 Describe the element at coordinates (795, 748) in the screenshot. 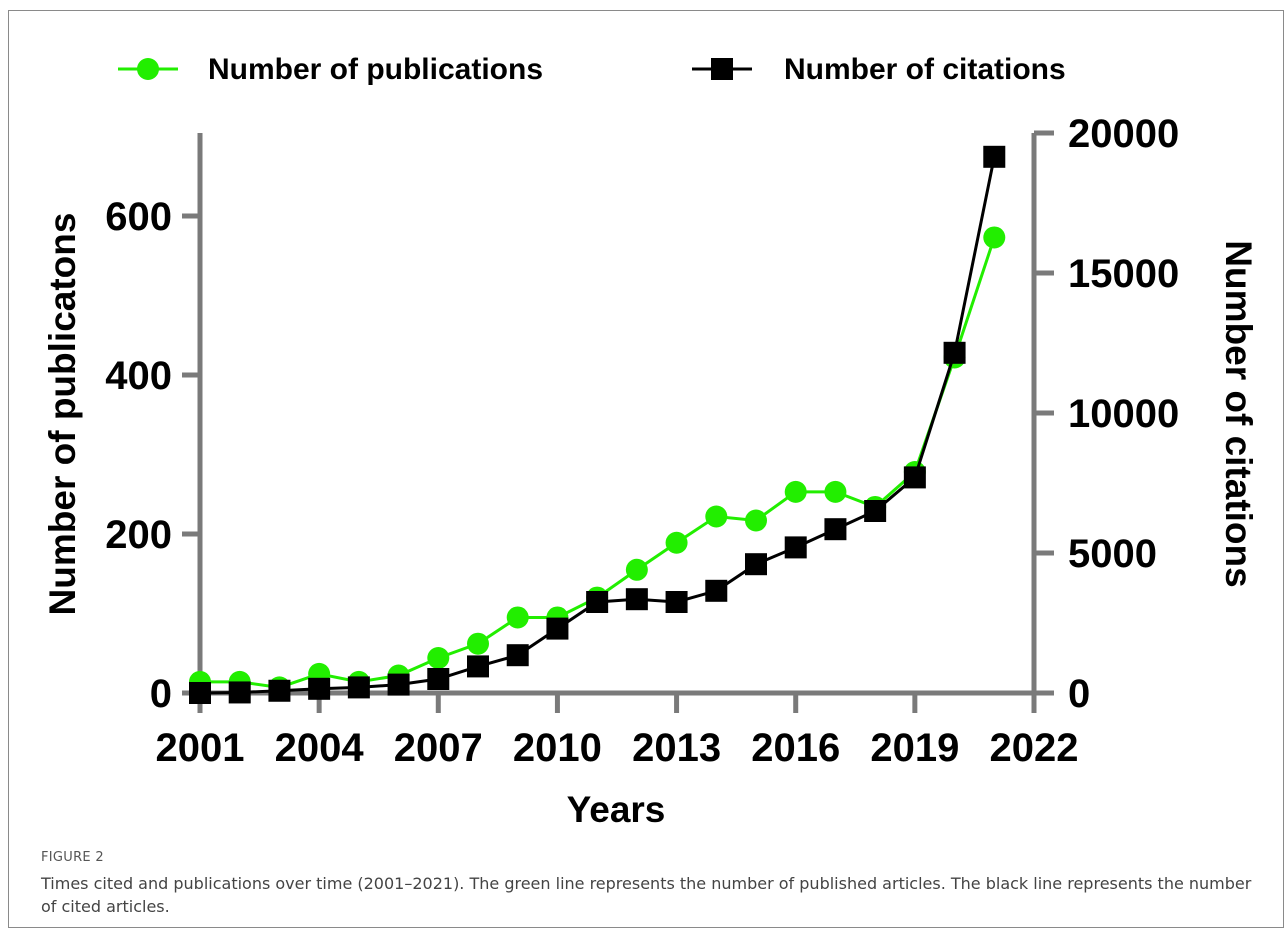

I see `x-tick-label: 2016` at that location.